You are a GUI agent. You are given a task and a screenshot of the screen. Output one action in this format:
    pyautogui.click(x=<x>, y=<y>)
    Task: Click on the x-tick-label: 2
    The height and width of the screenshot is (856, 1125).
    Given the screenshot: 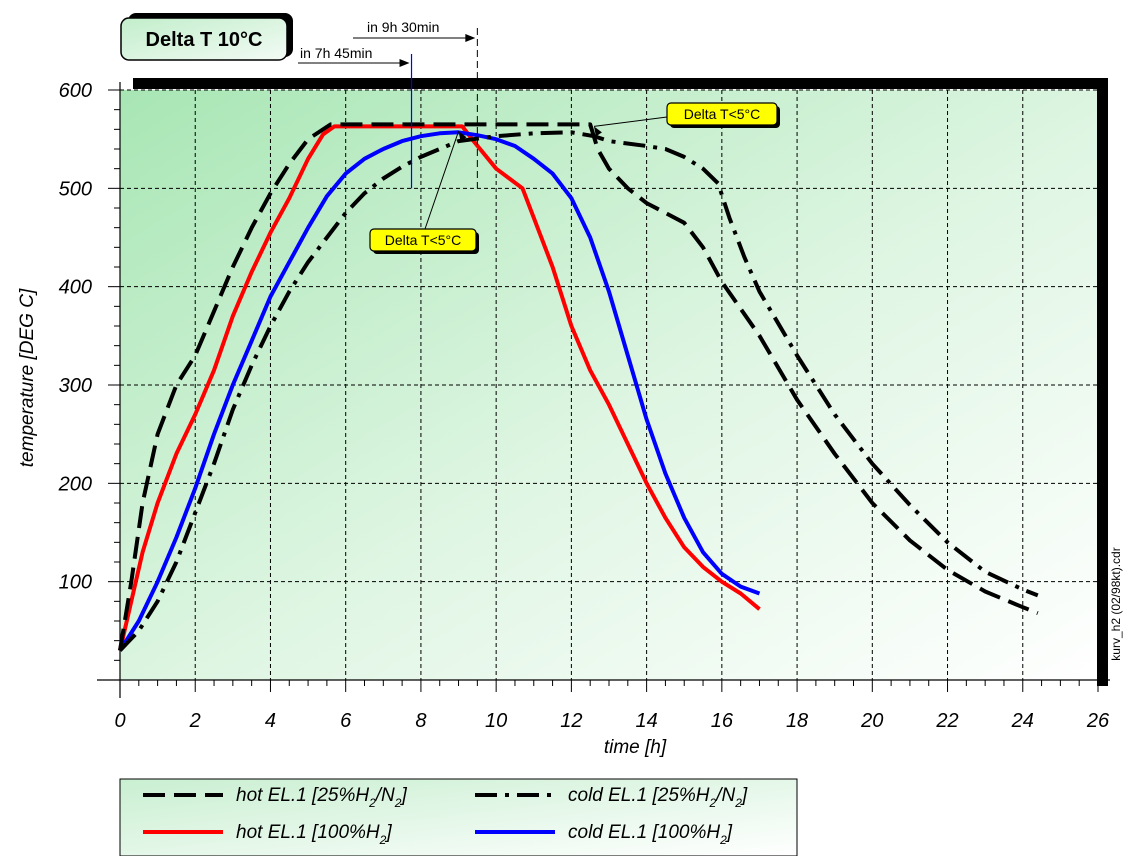 What is the action you would take?
    pyautogui.click(x=195, y=721)
    